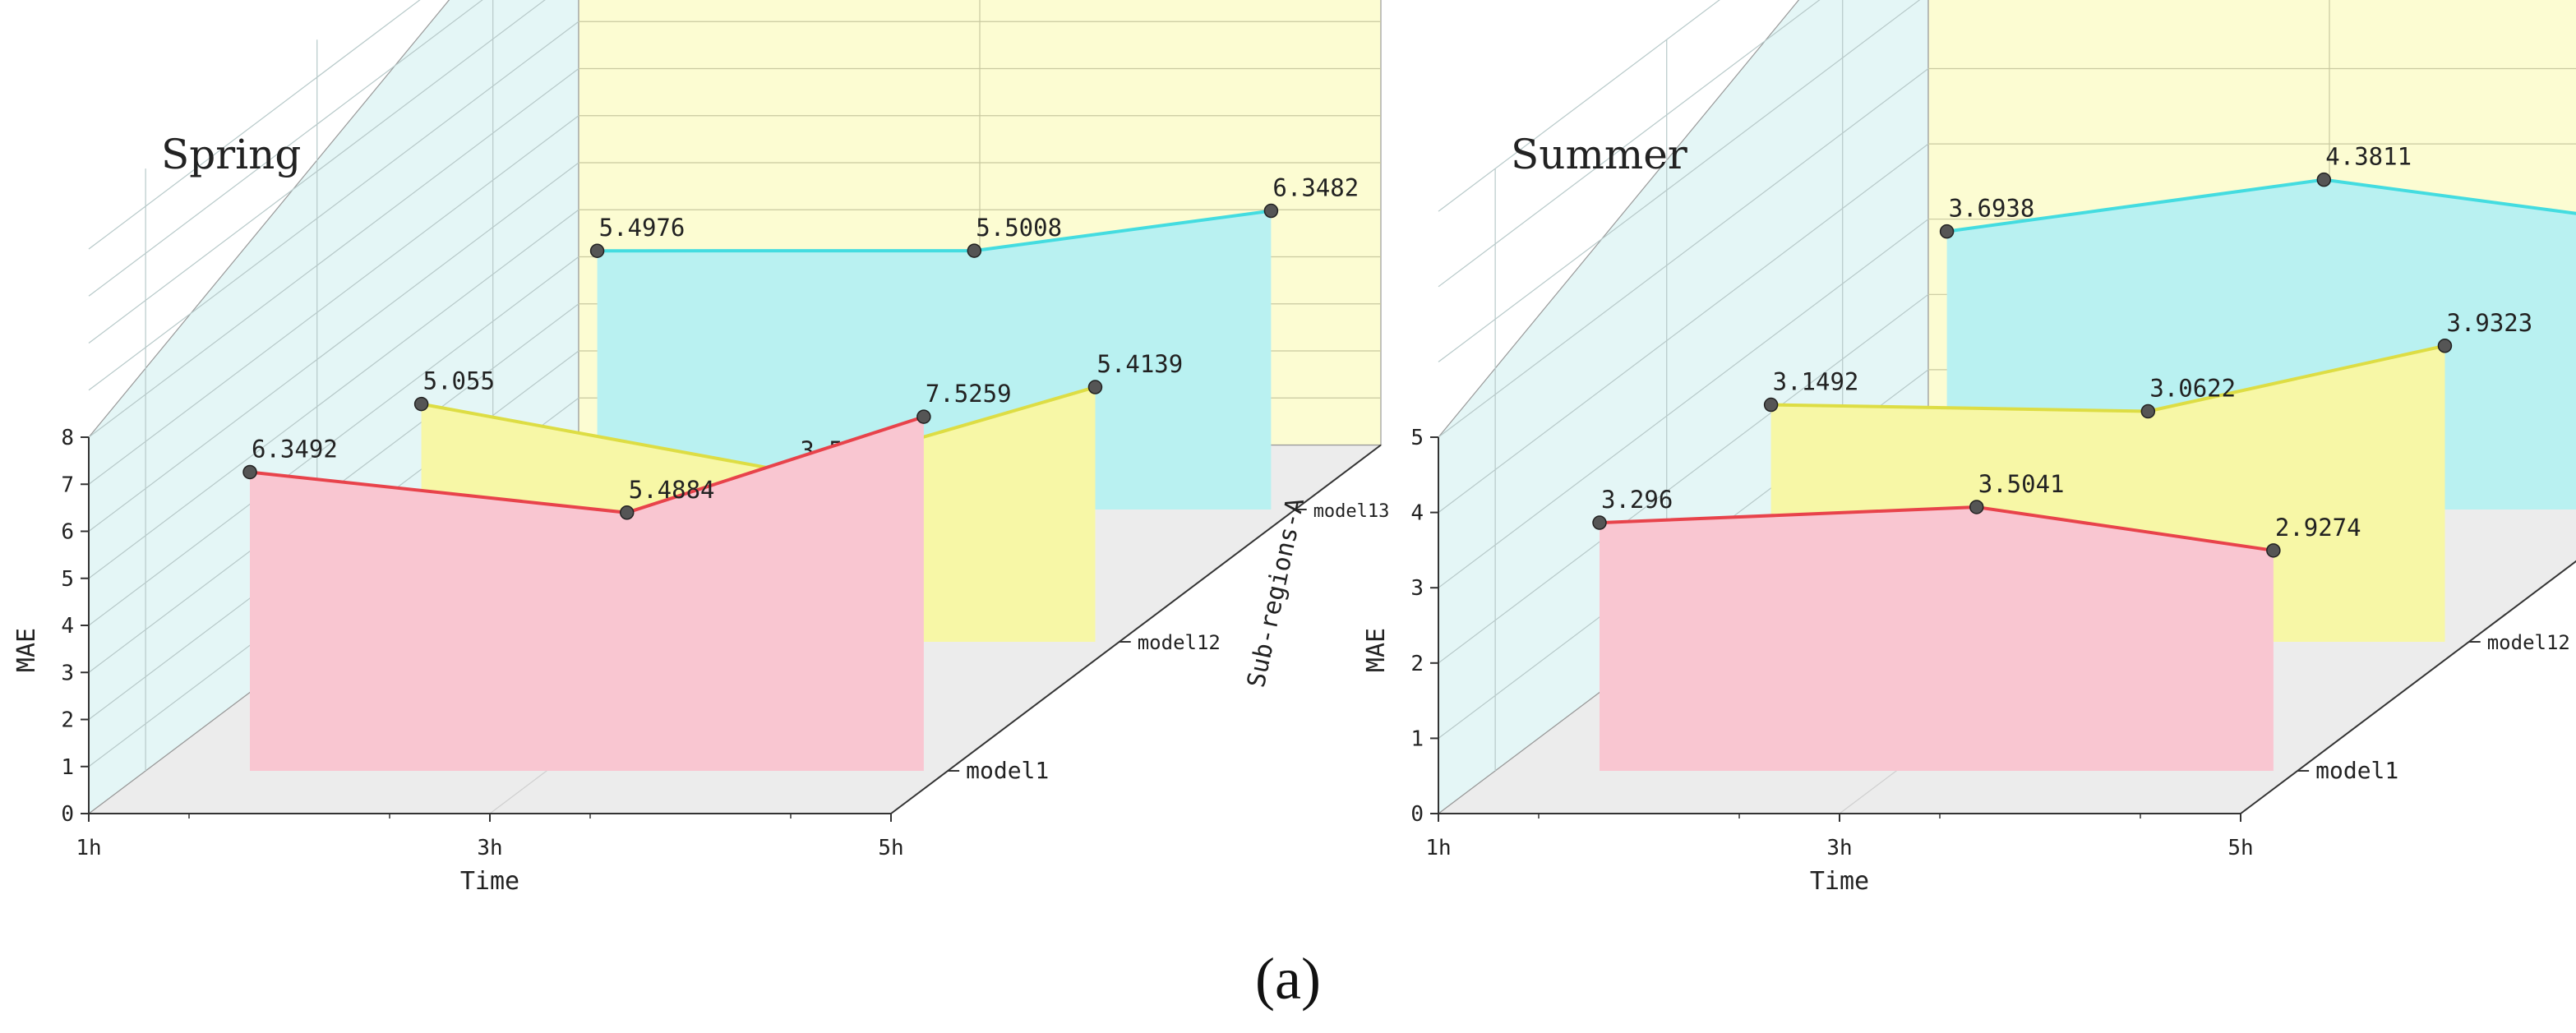 This screenshot has width=2576, height=1033. What do you see at coordinates (459, 381) in the screenshot?
I see `data-label: 5.055` at bounding box center [459, 381].